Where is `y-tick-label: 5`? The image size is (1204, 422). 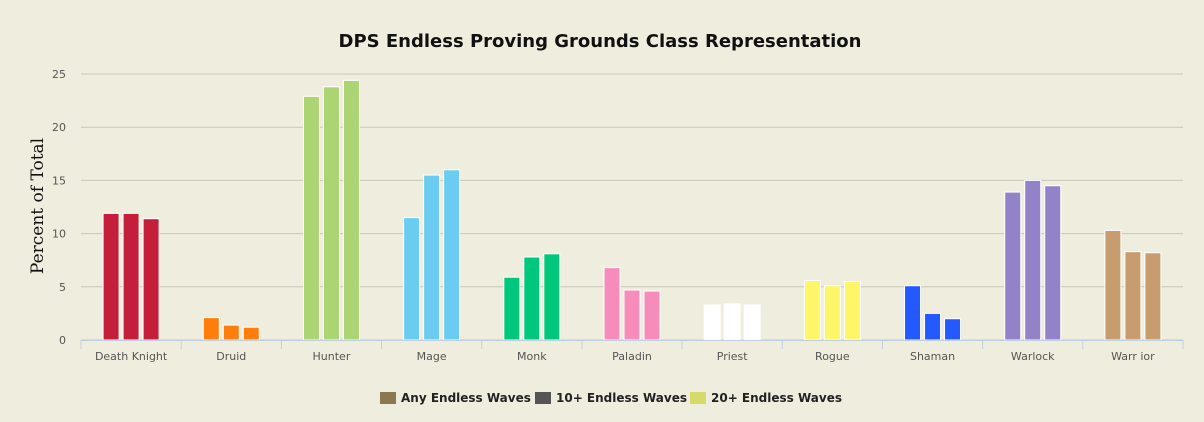 y-tick-label: 5 is located at coordinates (62, 287).